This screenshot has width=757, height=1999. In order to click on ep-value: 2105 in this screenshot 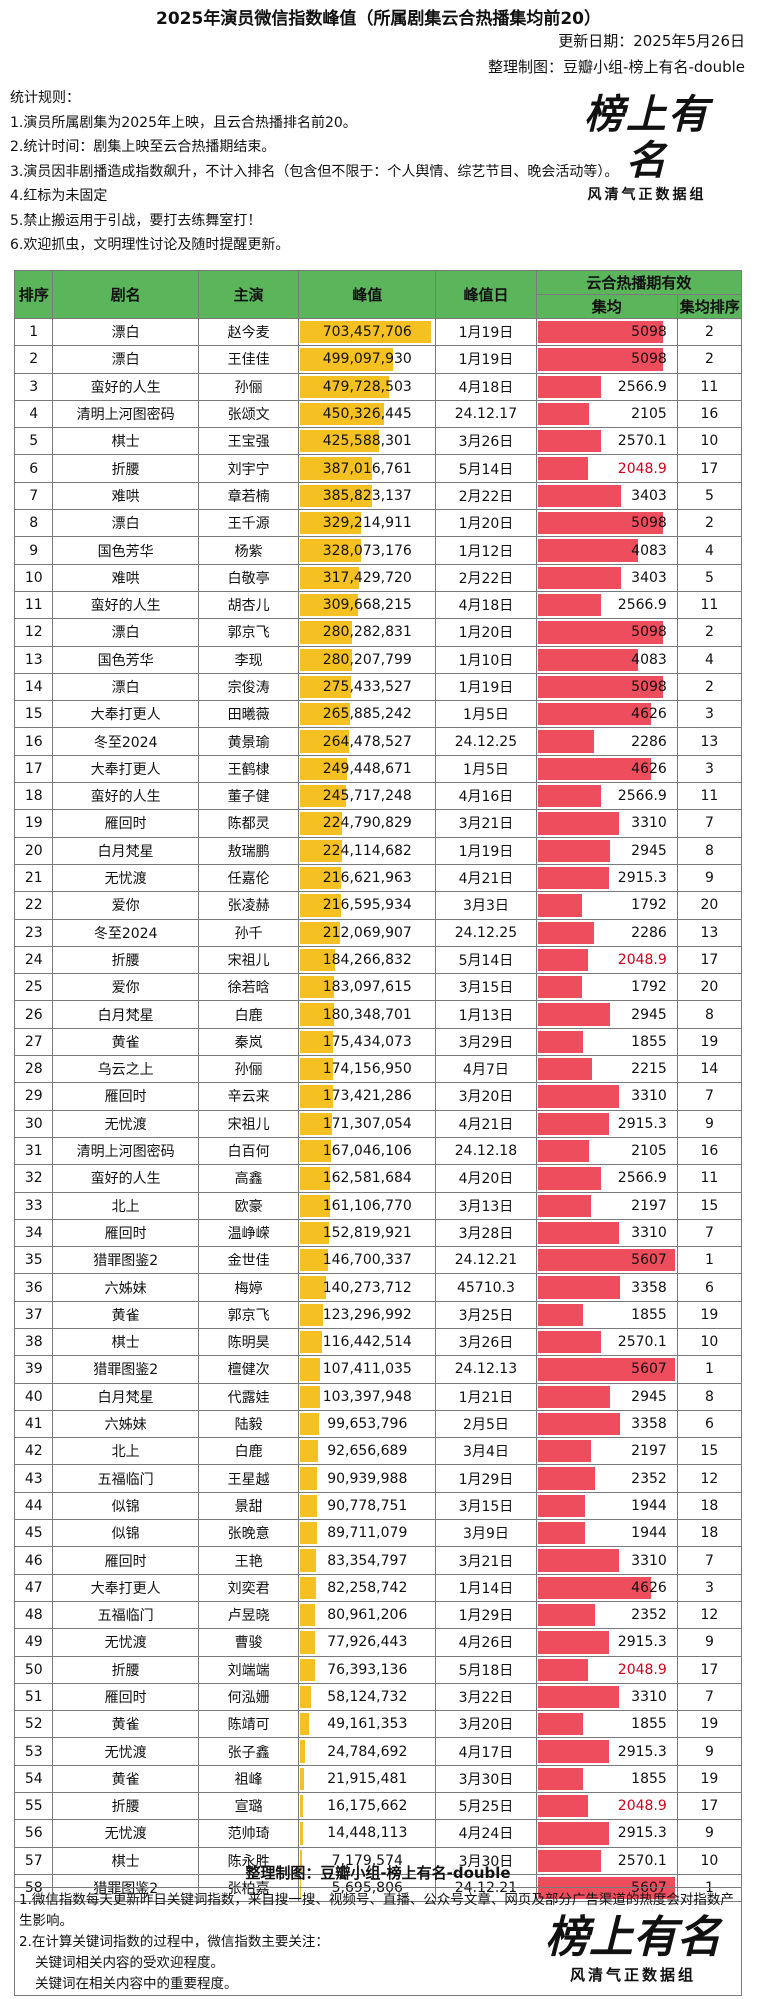, I will do `click(649, 1151)`.